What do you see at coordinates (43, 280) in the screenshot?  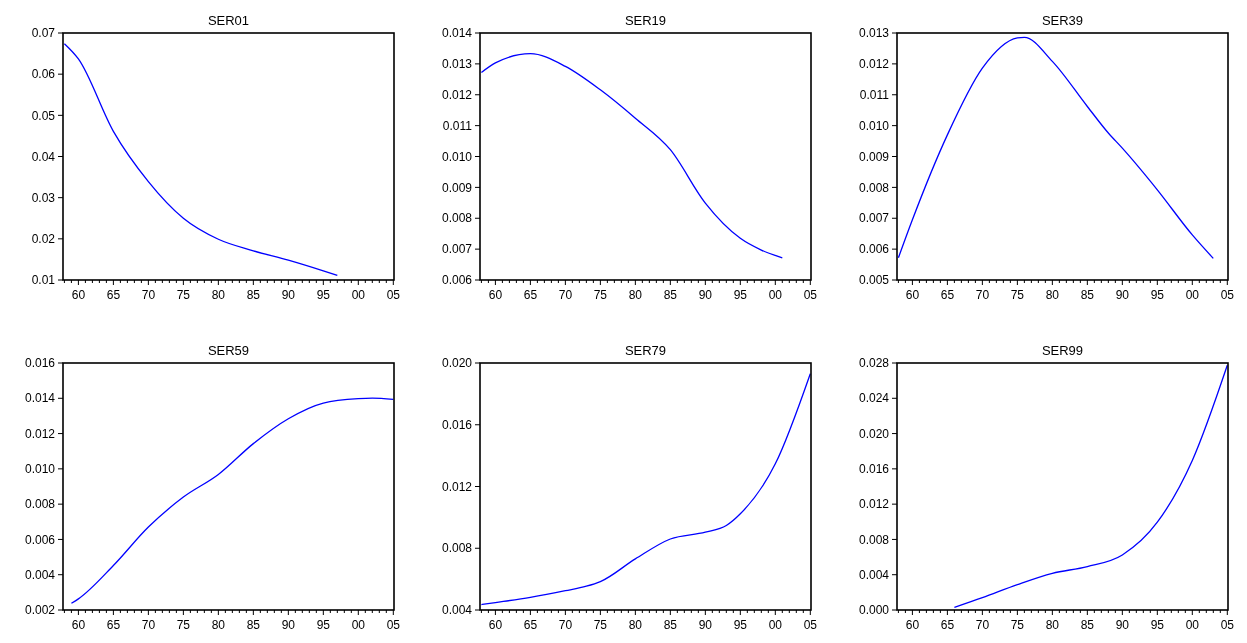 I see `y-tick-label: 0.01` at bounding box center [43, 280].